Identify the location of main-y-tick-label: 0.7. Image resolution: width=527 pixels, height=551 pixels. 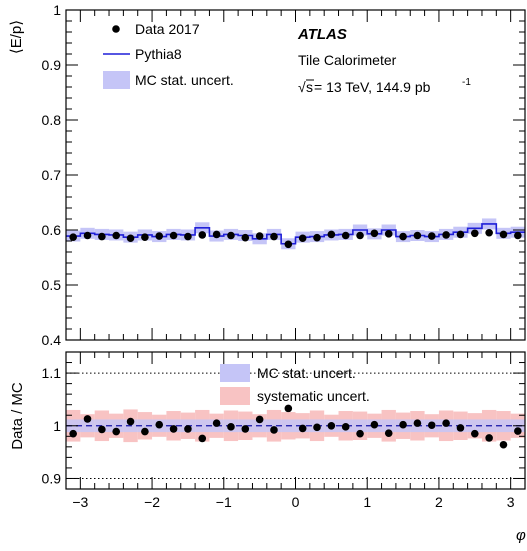
(52, 175).